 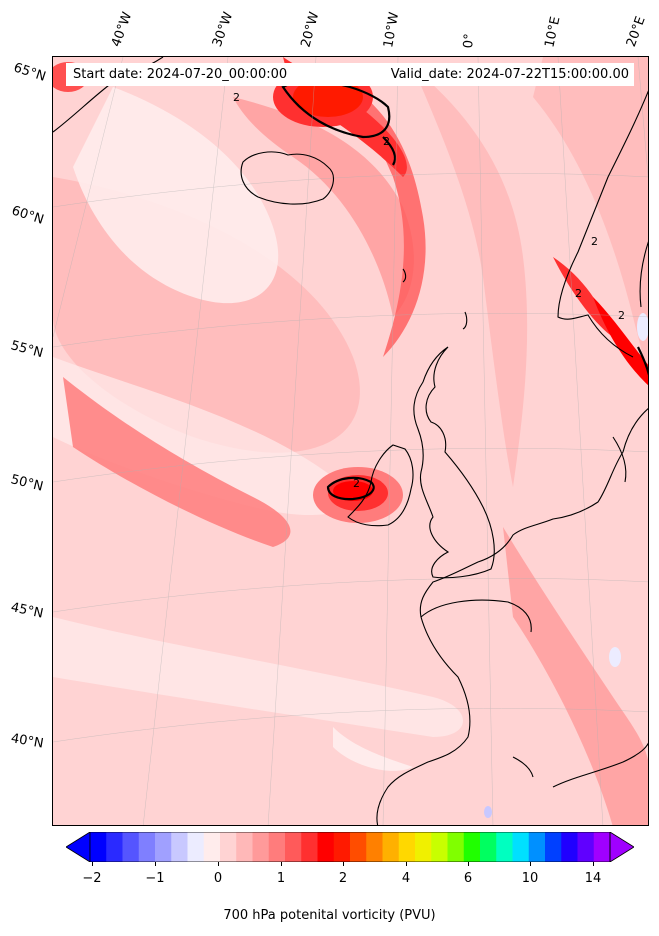 What do you see at coordinates (530, 878) in the screenshot?
I see `colorbar-tick-label: 10` at bounding box center [530, 878].